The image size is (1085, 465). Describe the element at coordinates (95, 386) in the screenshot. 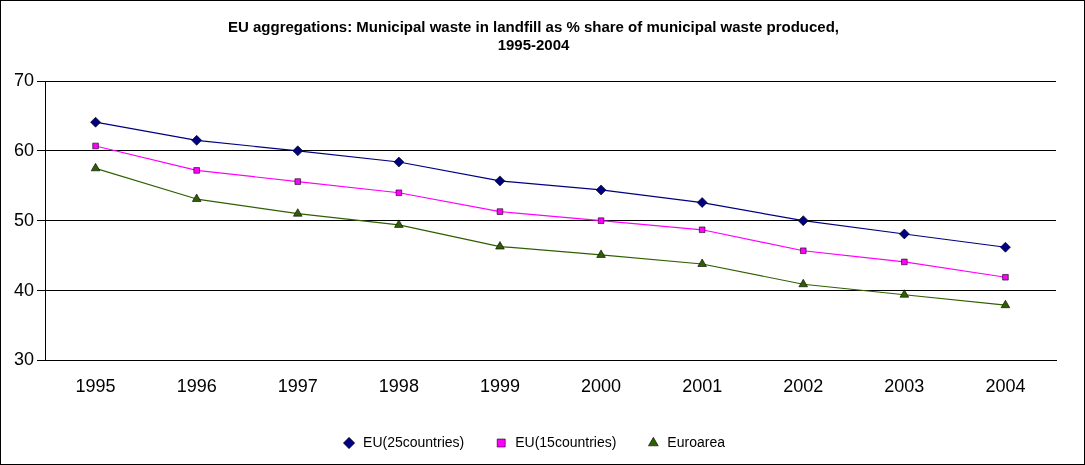

I see `x-tick-label: 1995` at that location.